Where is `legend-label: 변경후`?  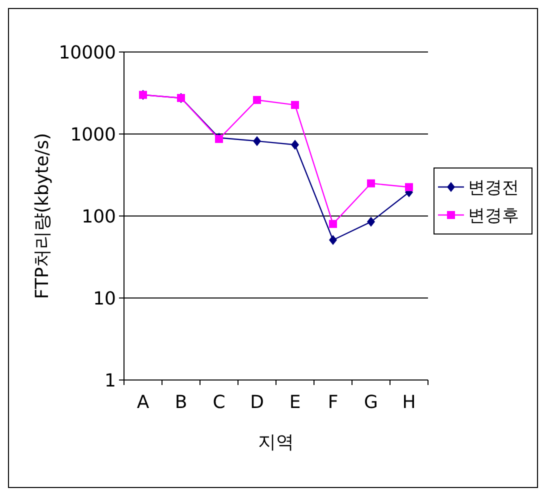
legend-label: 변경후 is located at coordinates (493, 216).